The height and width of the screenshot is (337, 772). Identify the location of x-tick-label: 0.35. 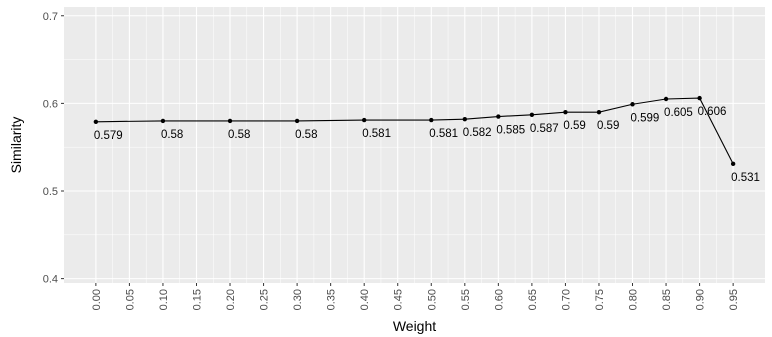
(332, 299).